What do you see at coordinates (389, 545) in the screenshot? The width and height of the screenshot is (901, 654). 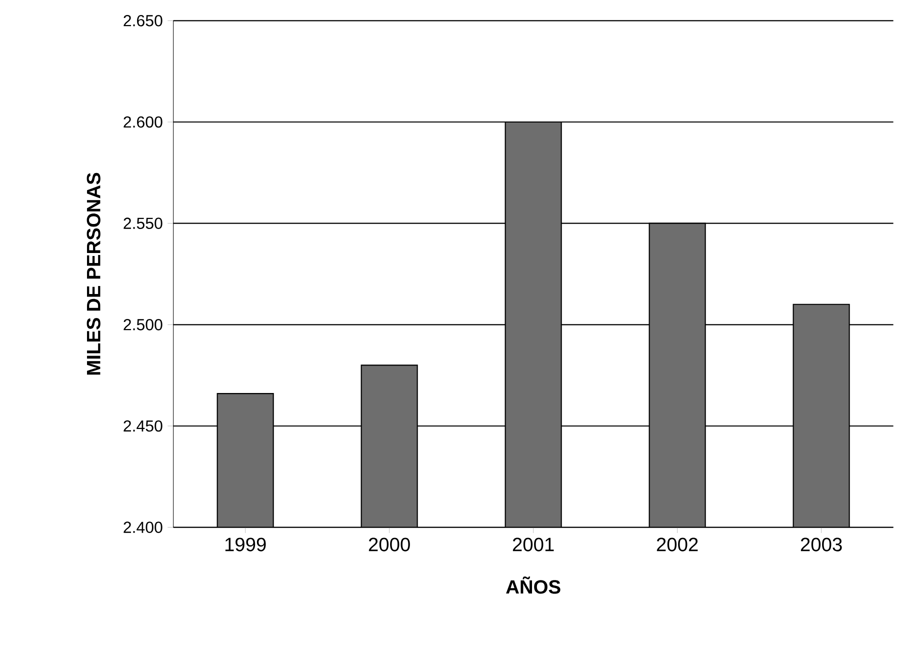 I see `x-tick-label: 2000` at bounding box center [389, 545].